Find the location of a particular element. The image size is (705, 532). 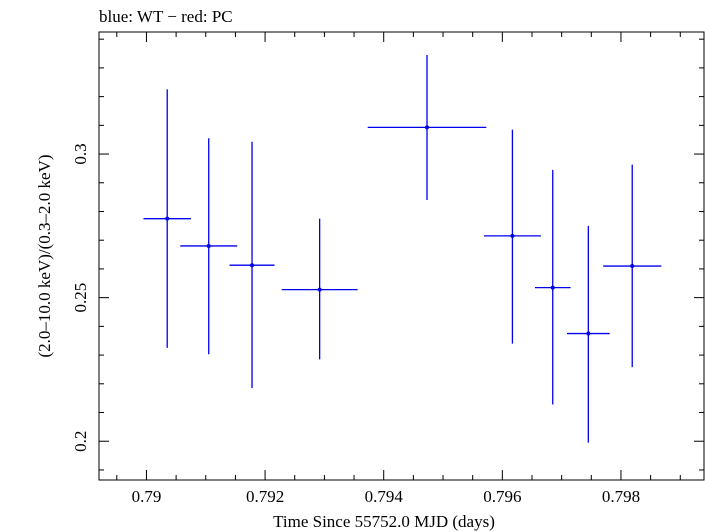

x-tick-label: 0.792 is located at coordinates (265, 496).